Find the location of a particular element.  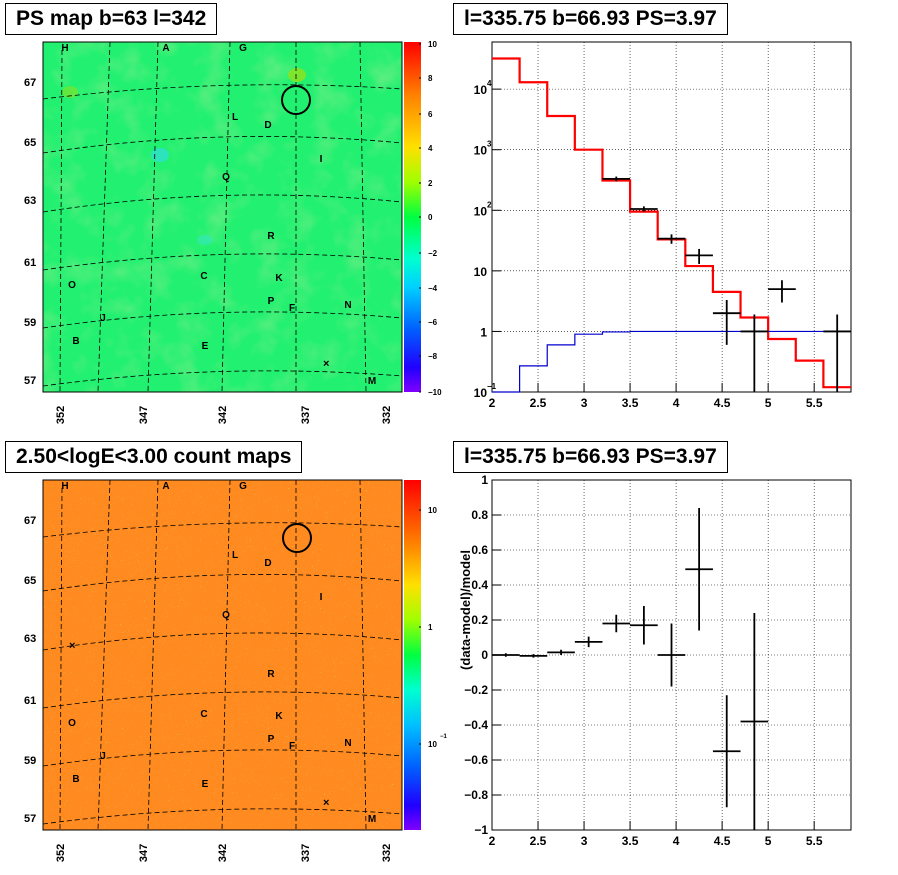

lat-tick-label: 61 is located at coordinates (30, 701).